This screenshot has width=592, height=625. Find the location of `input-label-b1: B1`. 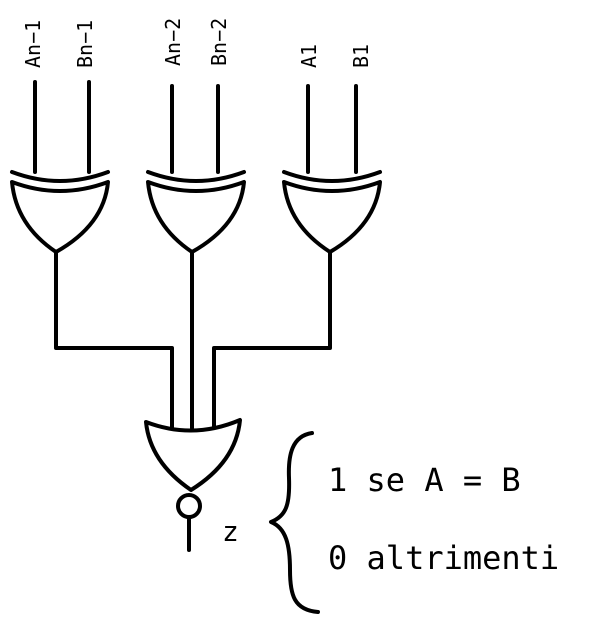

input-label-b1: B1 is located at coordinates (361, 56).